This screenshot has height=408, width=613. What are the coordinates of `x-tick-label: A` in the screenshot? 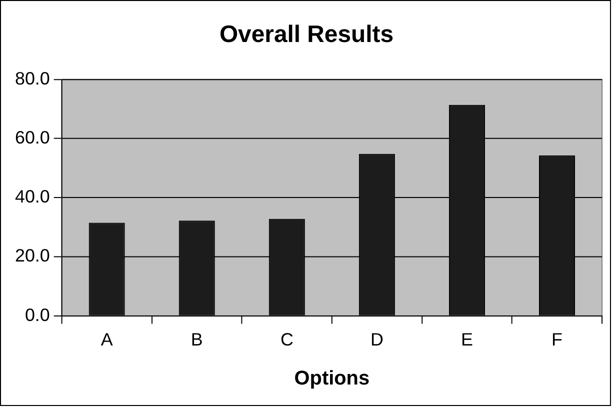 It's located at (106, 339).